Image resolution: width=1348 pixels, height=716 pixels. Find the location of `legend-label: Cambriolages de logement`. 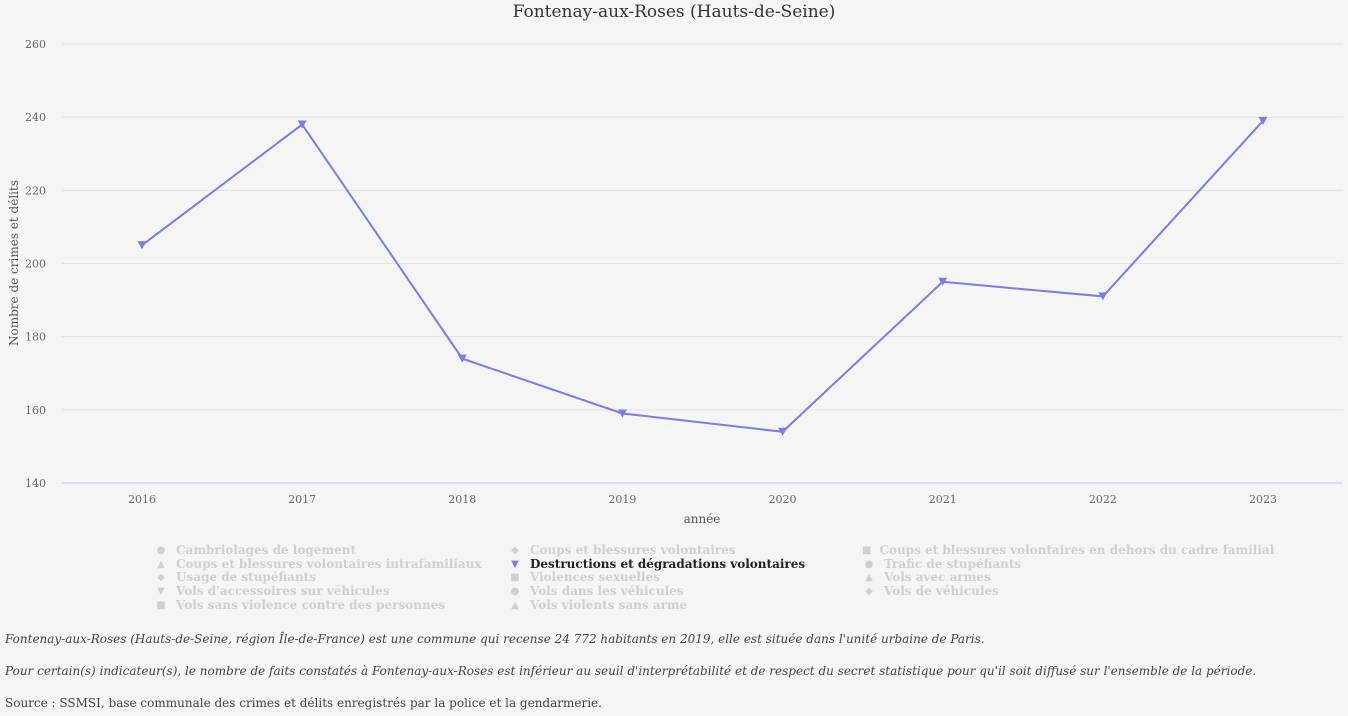

legend-label: Cambriolages de logement is located at coordinates (266, 550).